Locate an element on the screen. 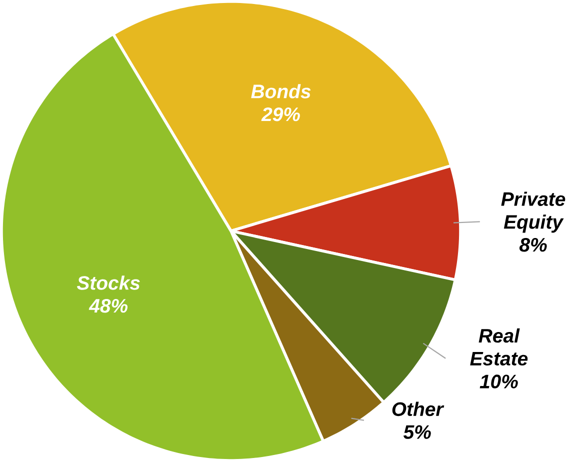 The width and height of the screenshot is (583, 462). data-label: 10% is located at coordinates (499, 381).